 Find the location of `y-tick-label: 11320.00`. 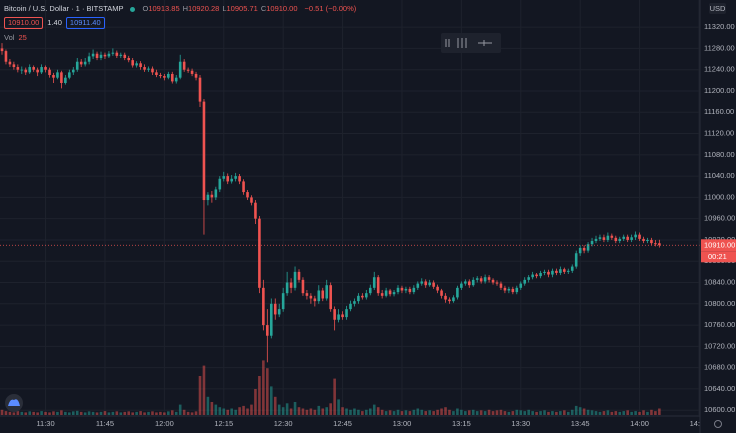

y-tick-label: 11320.00 is located at coordinates (719, 26).